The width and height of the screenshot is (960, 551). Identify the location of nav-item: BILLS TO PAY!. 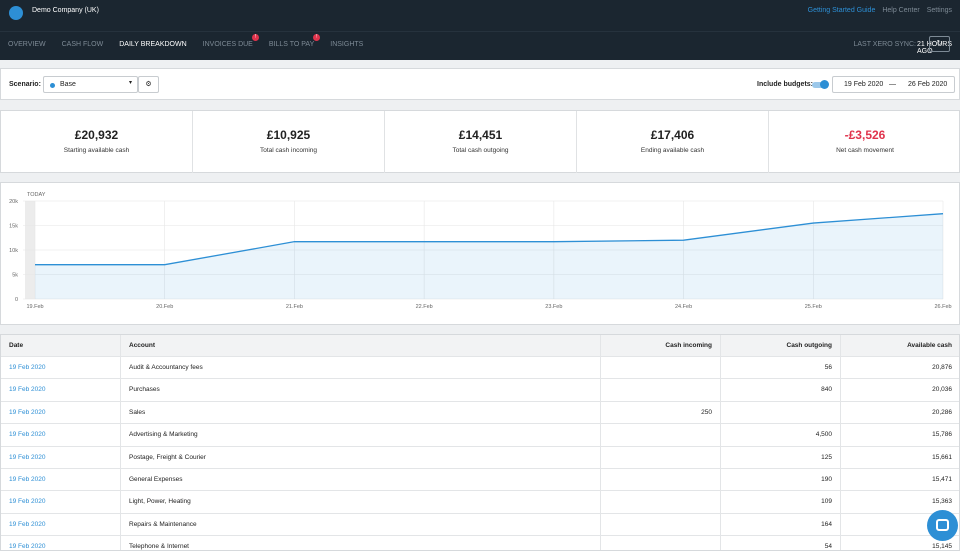
(295, 41).